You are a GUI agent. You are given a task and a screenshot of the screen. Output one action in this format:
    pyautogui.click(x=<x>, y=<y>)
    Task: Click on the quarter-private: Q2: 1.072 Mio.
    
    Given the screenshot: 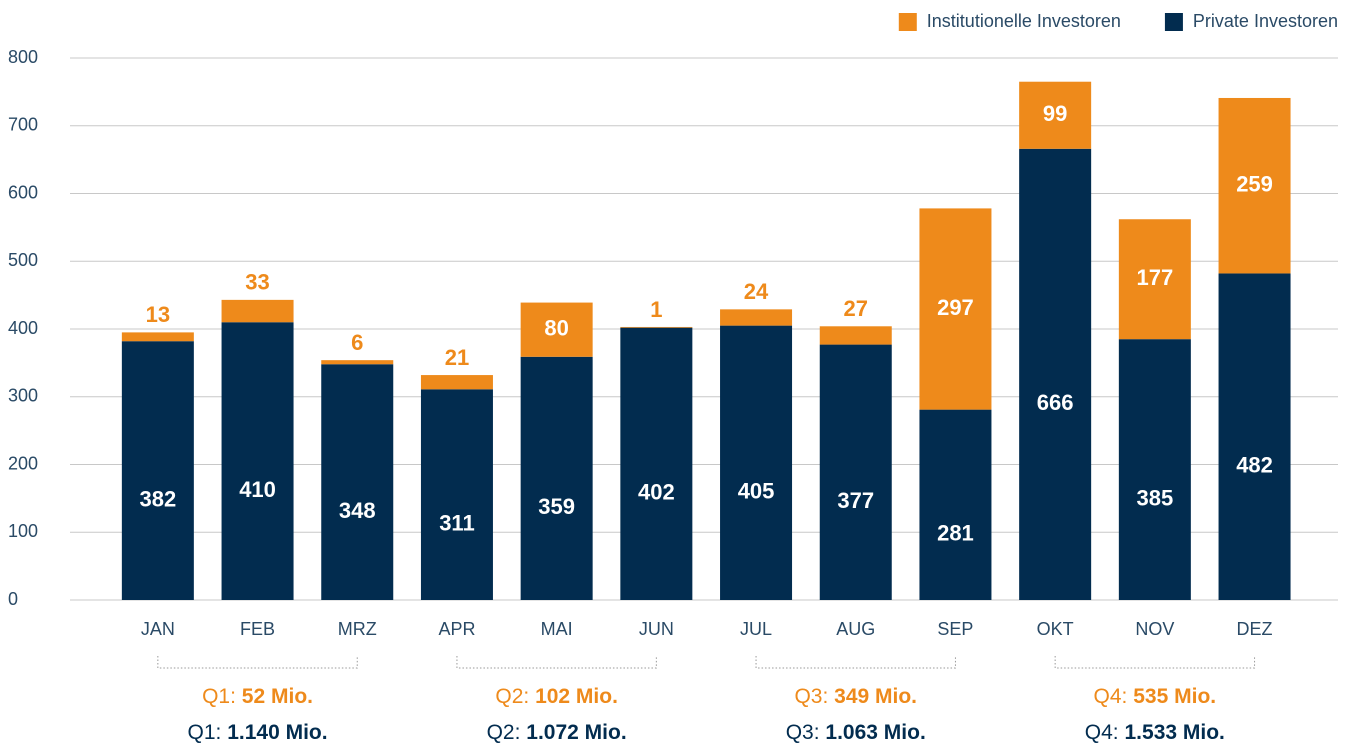 What is the action you would take?
    pyautogui.click(x=557, y=732)
    